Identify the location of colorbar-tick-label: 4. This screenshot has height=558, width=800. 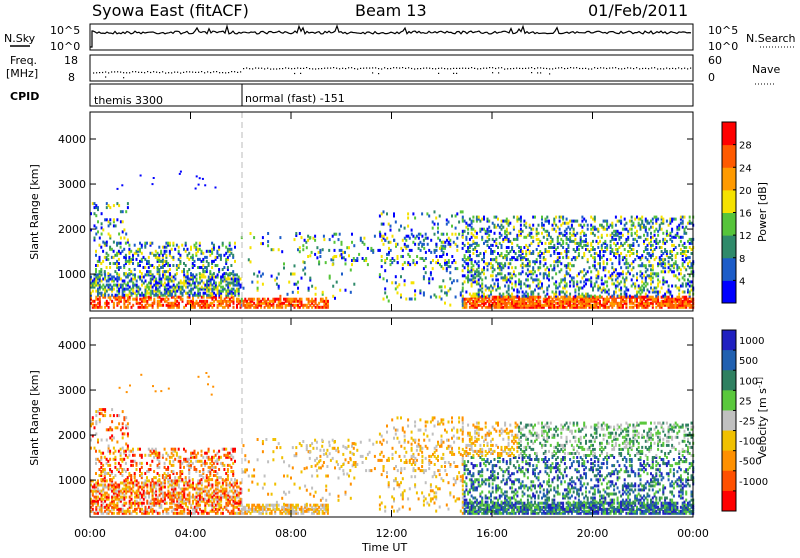
(742, 281).